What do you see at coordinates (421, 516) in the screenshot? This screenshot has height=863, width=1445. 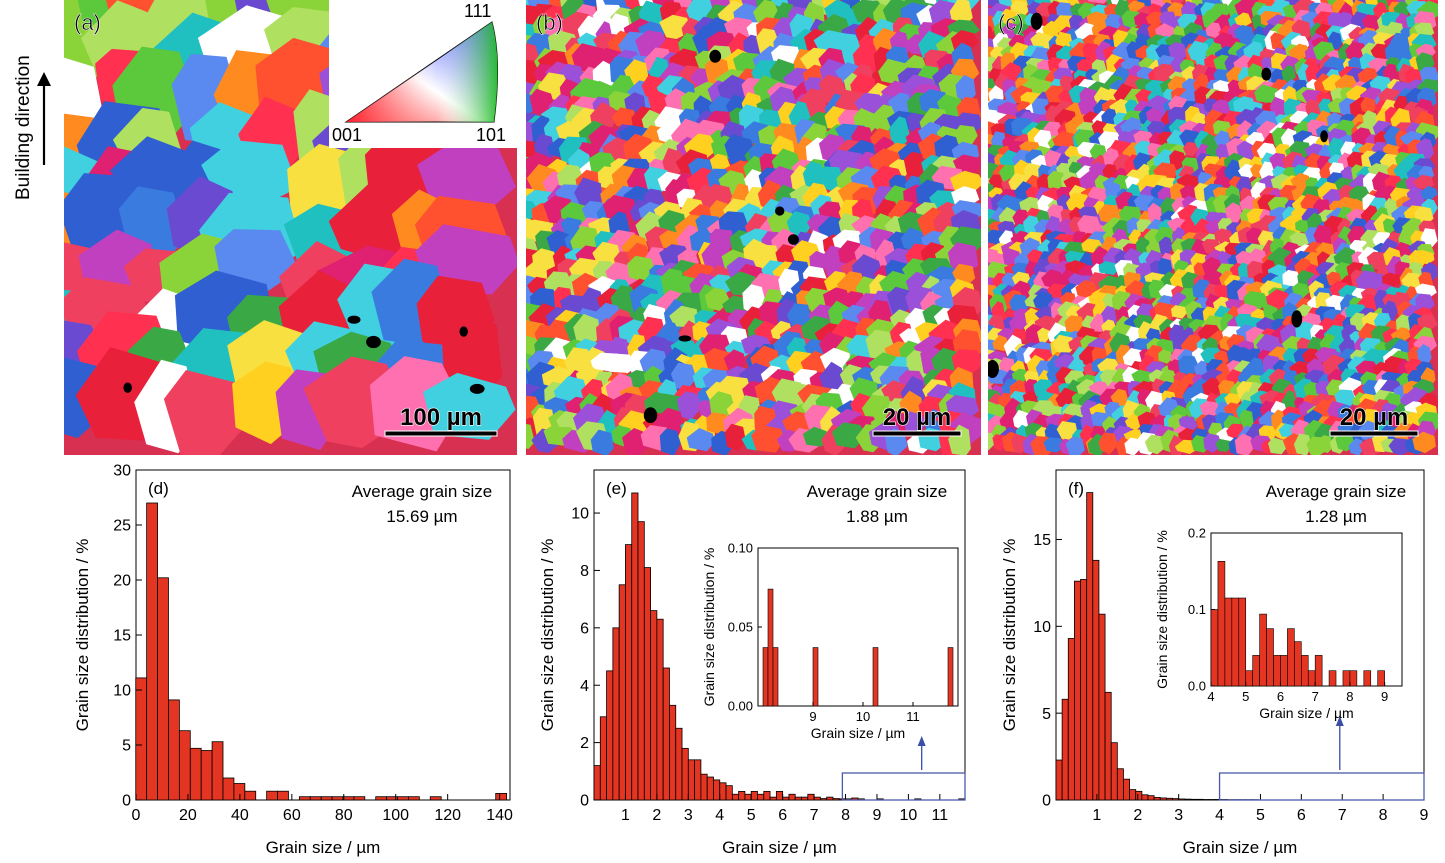 I see `average-grain-size-value: 15.69 µm` at bounding box center [421, 516].